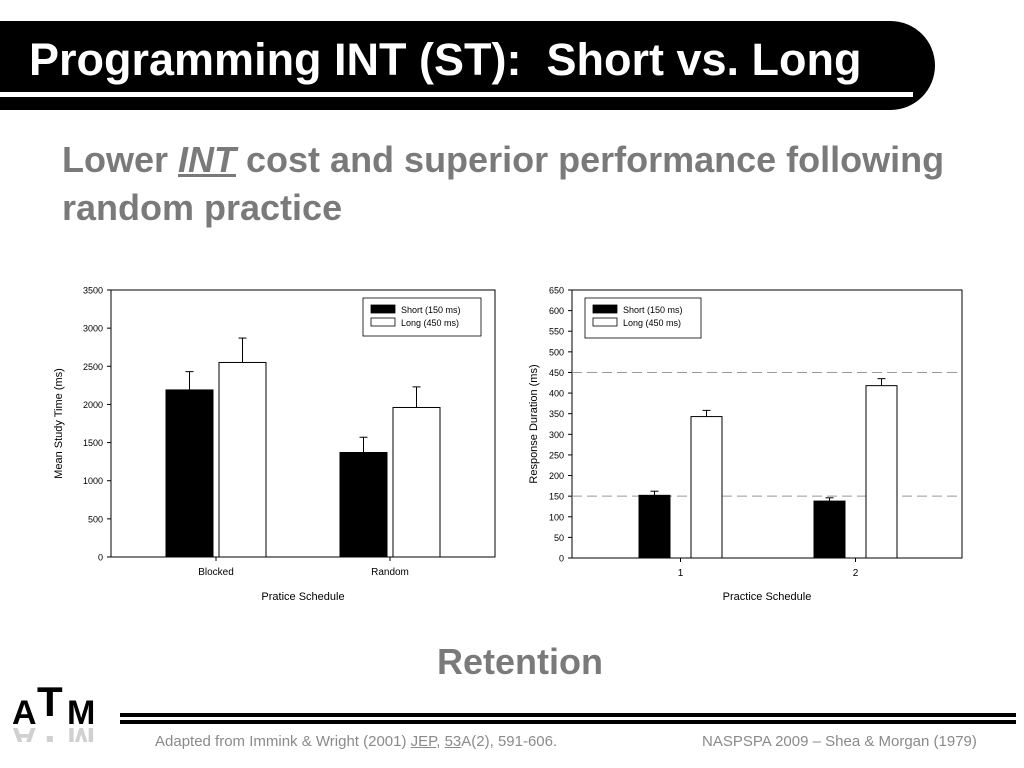  Describe the element at coordinates (59, 423) in the screenshot. I see `y-axis-label: Mean Study Time (ms)` at that location.